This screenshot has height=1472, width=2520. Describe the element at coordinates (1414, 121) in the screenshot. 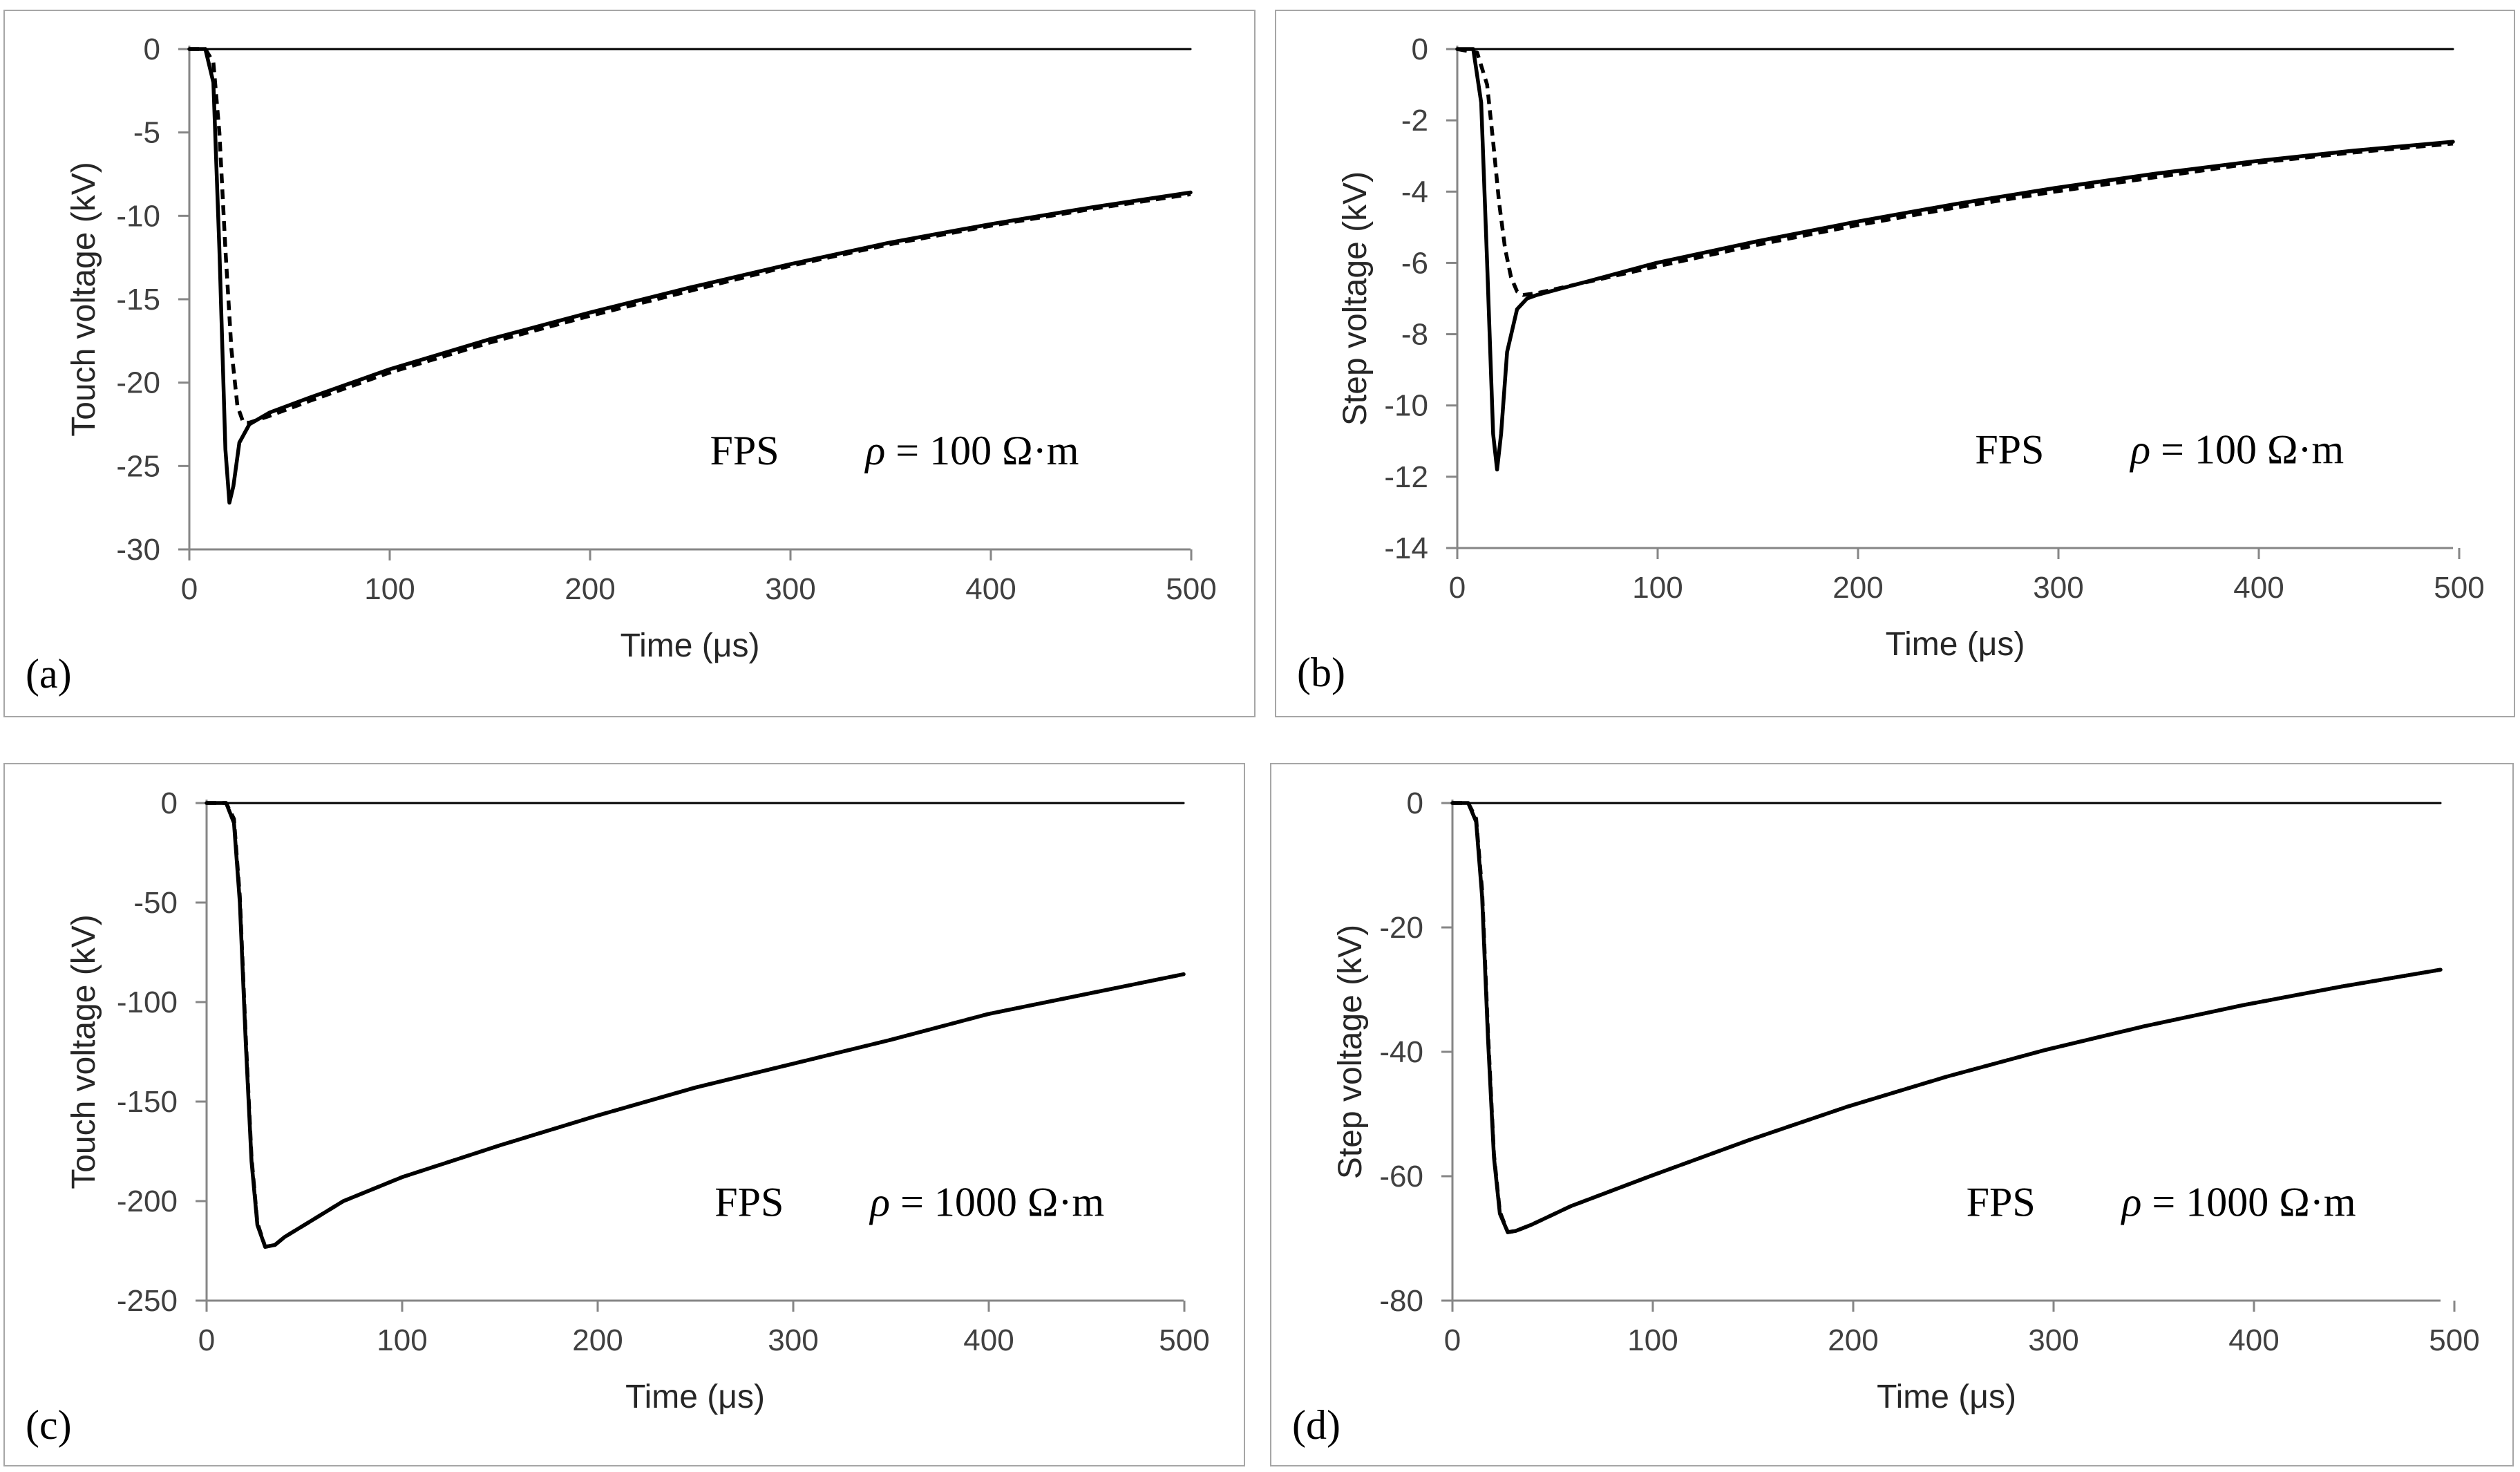

I see `y-tick-label: -2` at that location.